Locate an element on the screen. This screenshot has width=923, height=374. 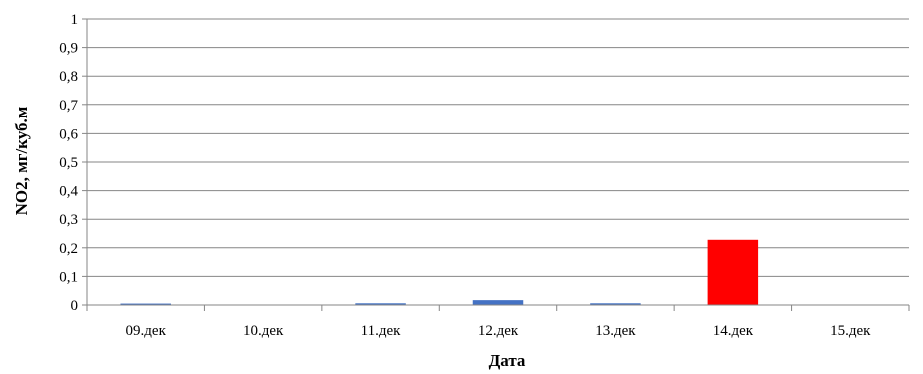
x-tick-label: 13.дек is located at coordinates (615, 331).